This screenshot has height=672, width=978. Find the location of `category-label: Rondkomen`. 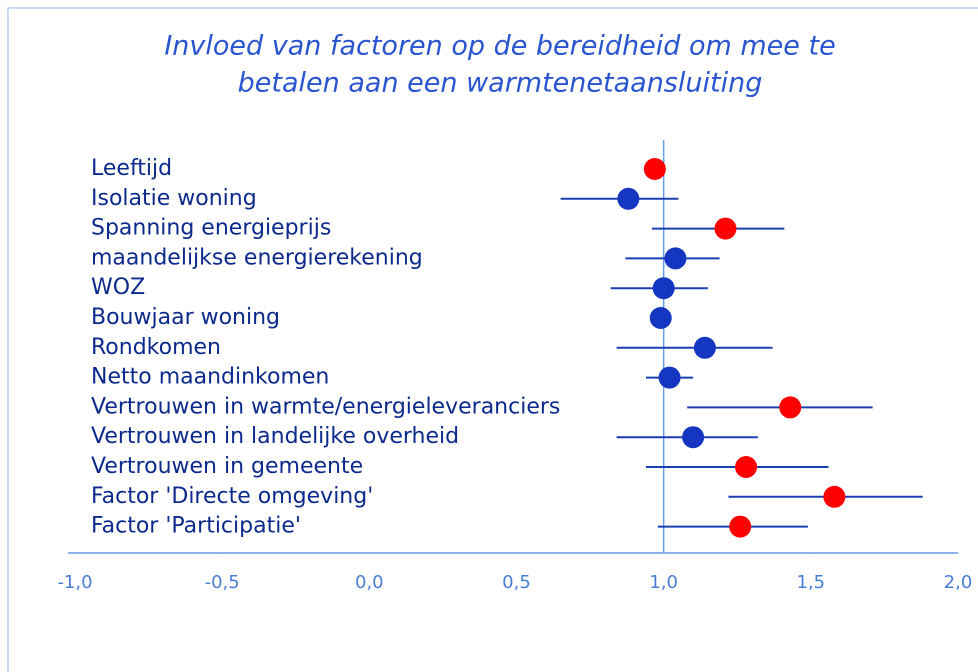

category-label: Rondkomen is located at coordinates (156, 347).